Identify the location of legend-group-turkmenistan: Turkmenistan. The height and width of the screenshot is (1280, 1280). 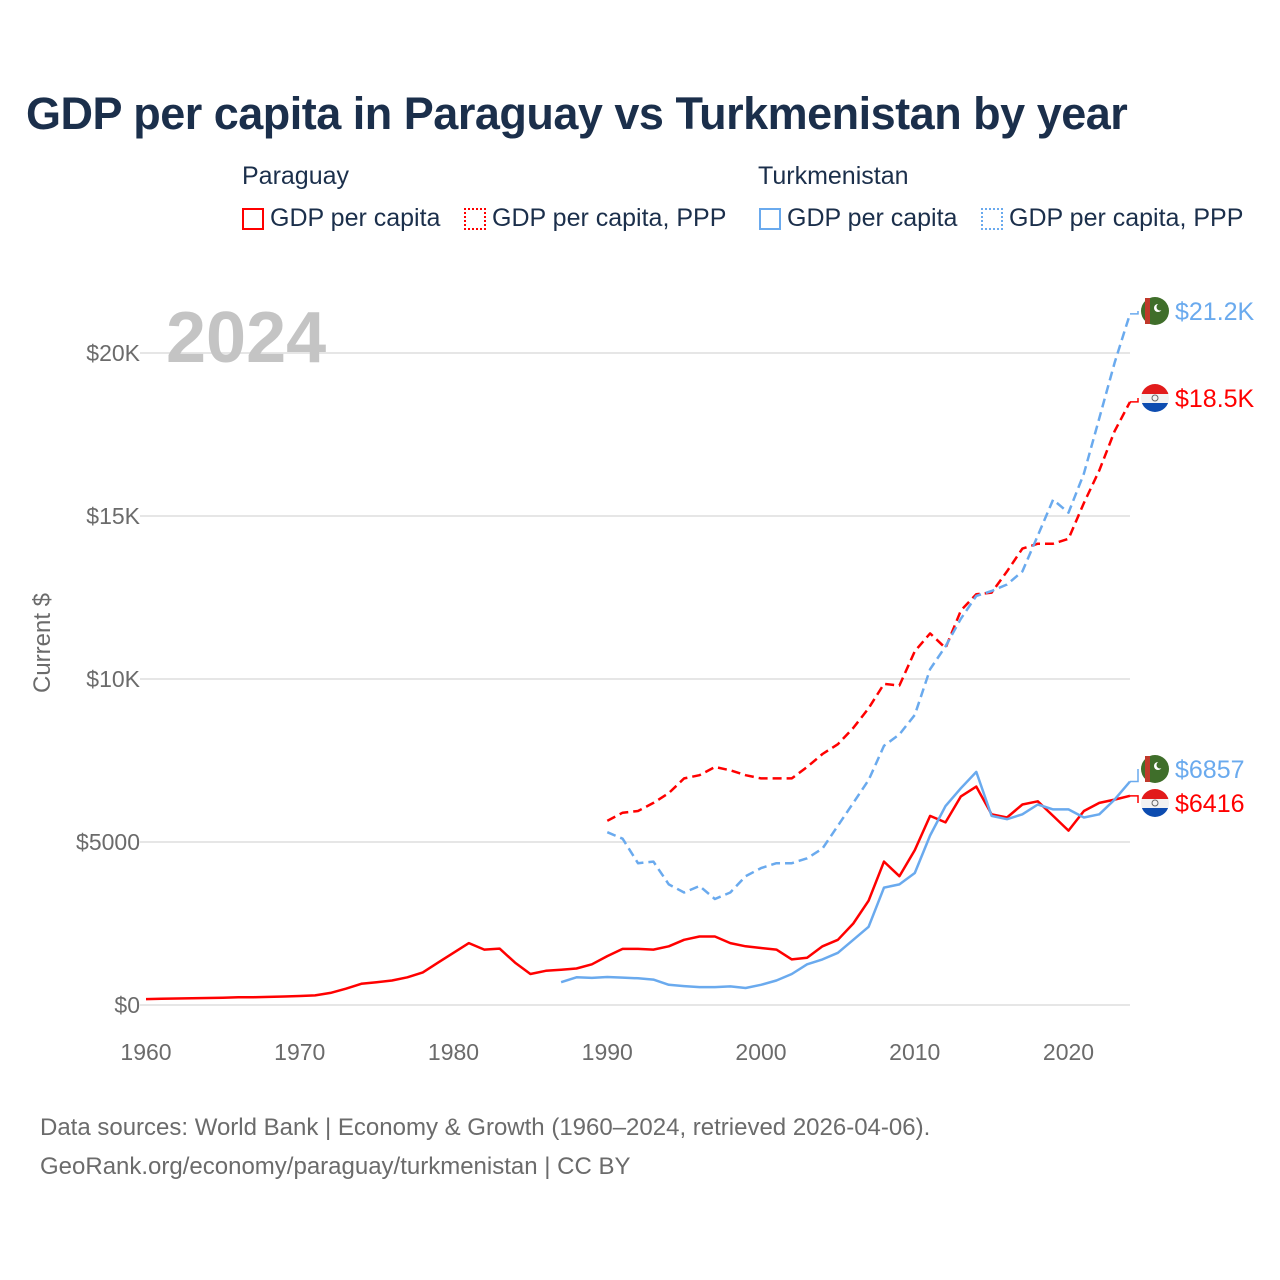
(833, 176).